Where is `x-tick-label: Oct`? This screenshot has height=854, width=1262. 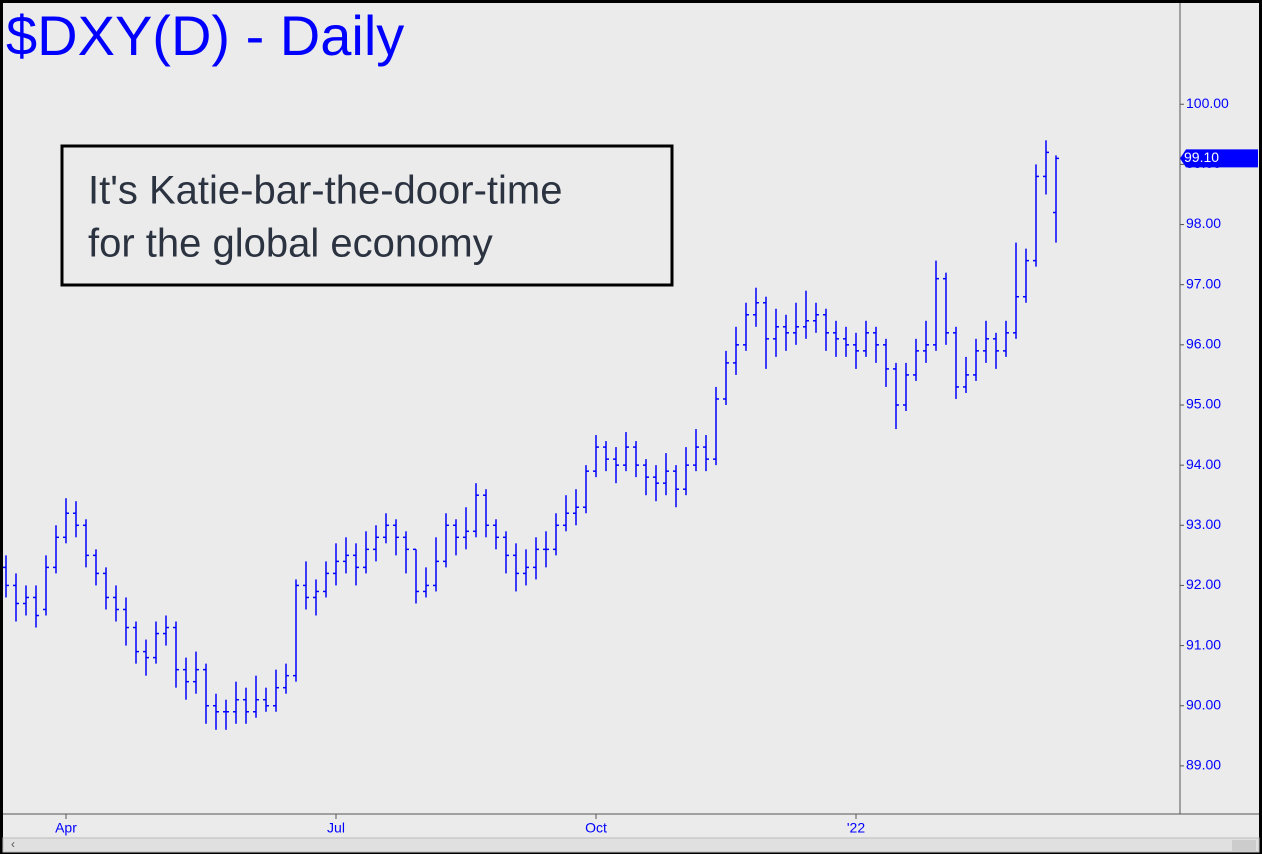 x-tick-label: Oct is located at coordinates (596, 828).